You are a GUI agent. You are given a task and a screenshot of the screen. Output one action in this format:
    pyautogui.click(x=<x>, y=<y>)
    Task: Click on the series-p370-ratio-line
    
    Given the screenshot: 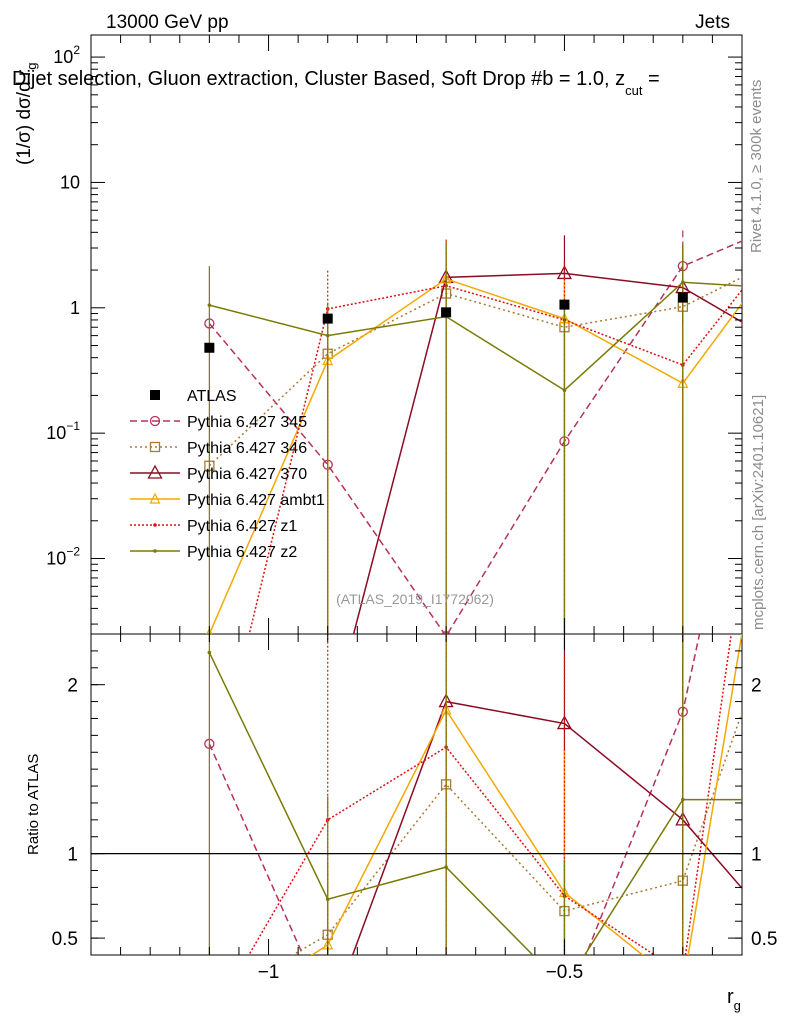 What is the action you would take?
    pyautogui.click(x=546, y=827)
    